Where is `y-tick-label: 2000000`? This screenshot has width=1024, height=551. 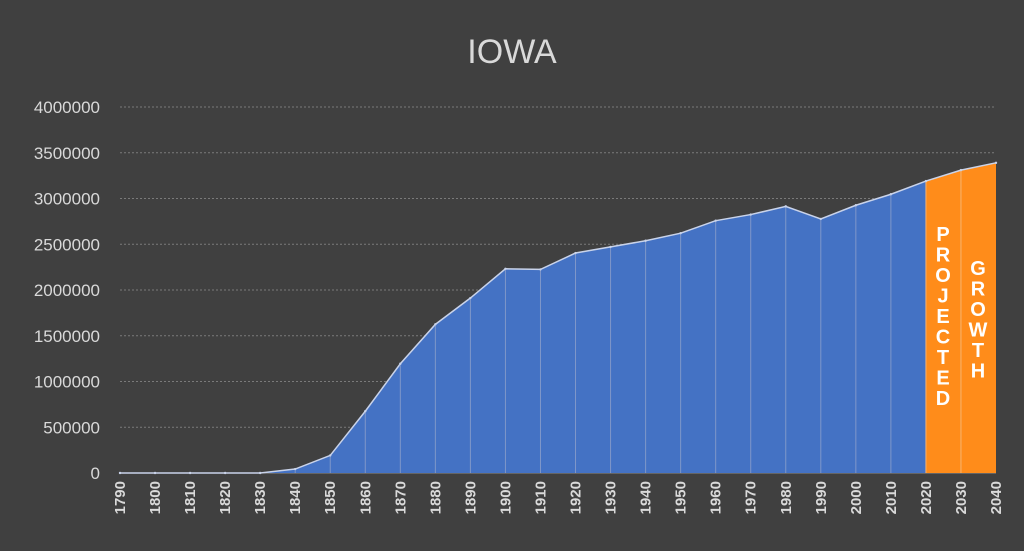
y-tick-label: 2000000 is located at coordinates (67, 290).